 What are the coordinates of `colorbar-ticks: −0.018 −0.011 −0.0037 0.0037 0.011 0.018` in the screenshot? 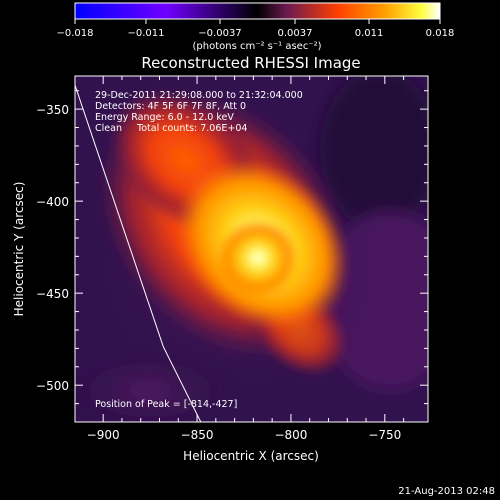 It's located at (255, 29).